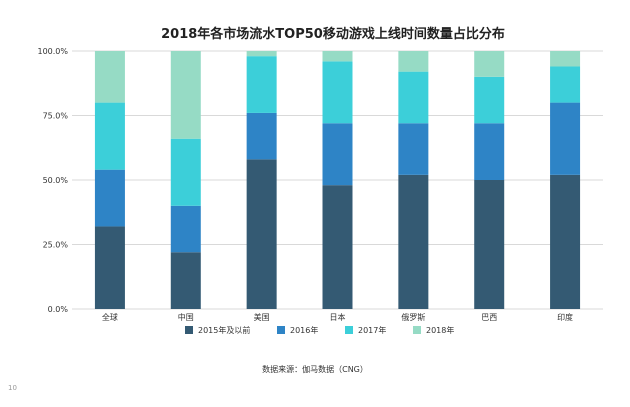  What do you see at coordinates (56, 116) in the screenshot?
I see `y-tick-label: 75.0%` at bounding box center [56, 116].